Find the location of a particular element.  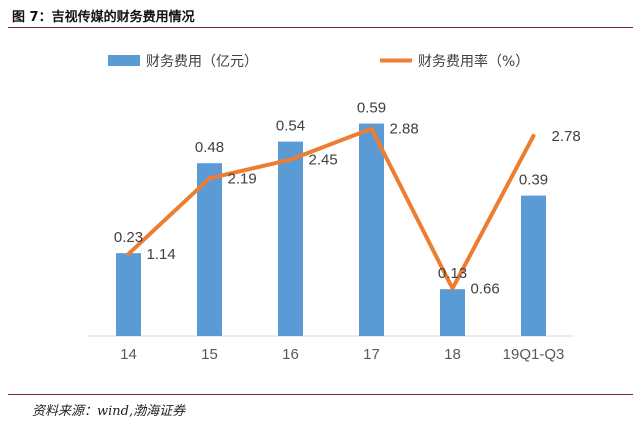

line-data-label: 2.19 is located at coordinates (242, 178).